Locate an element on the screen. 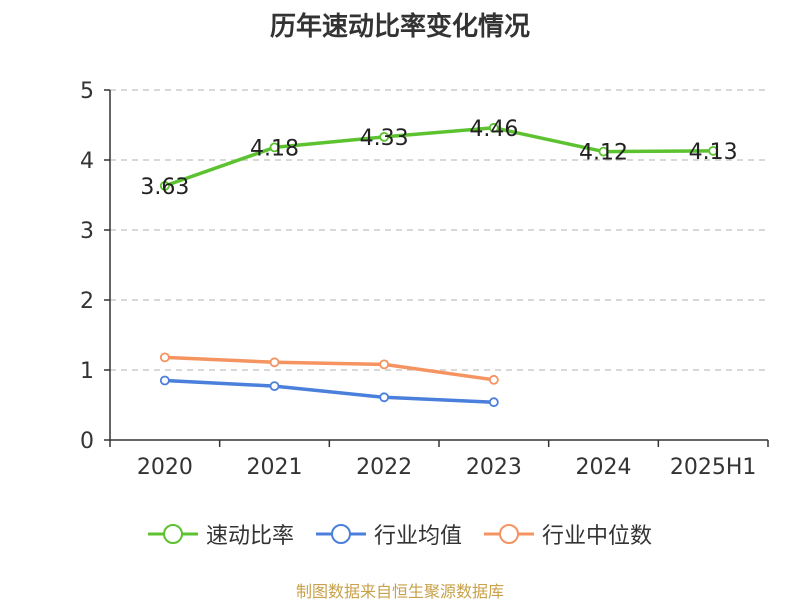 This screenshot has height=602, width=800. legend-item-industry-median: 行业中位数 is located at coordinates (568, 534).